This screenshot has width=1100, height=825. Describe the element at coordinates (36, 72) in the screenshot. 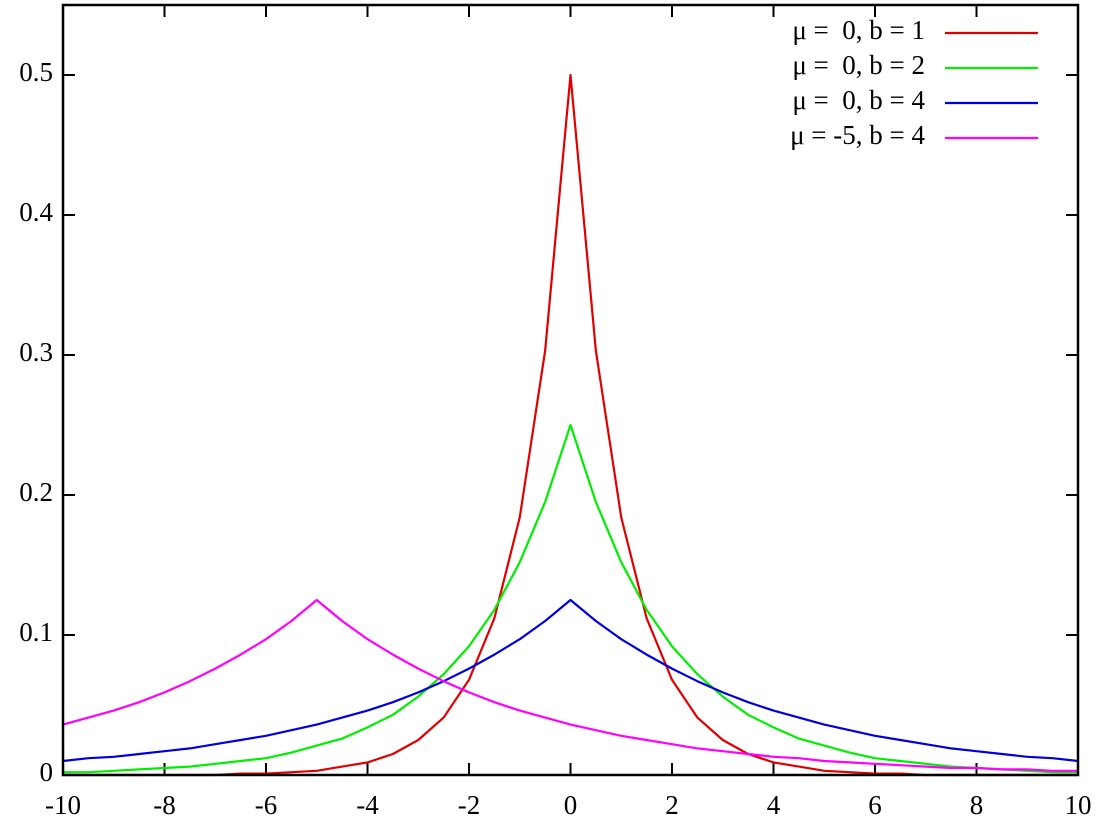

I see `y-tick-label: 0.5` at that location.